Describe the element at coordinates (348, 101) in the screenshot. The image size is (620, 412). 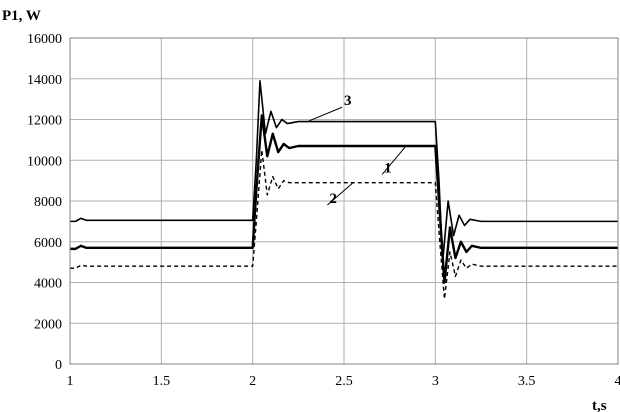
I see `curve-label-3: 3` at that location.